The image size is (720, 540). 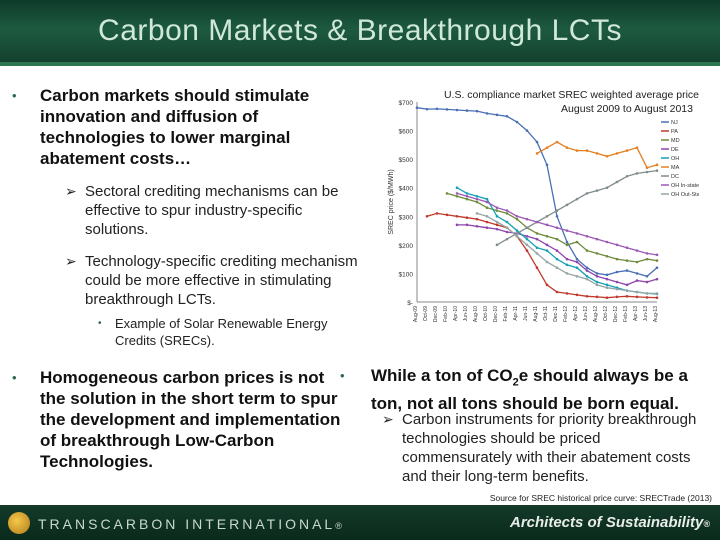 What do you see at coordinates (360, 33) in the screenshot?
I see `slide-header: Carbon Markets & Breakthrough LCTs` at bounding box center [360, 33].